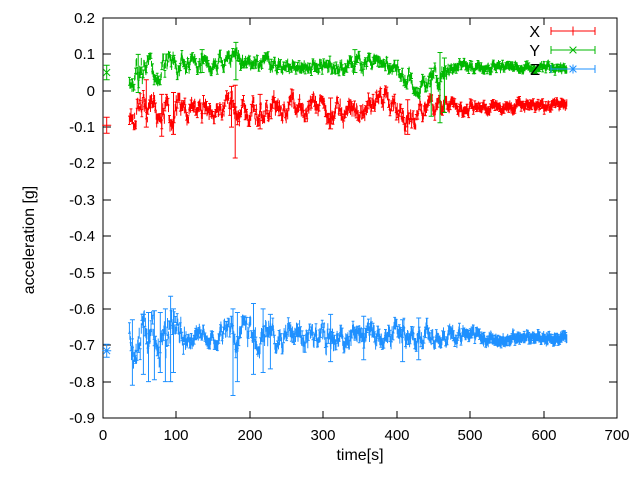 The image size is (640, 480). What do you see at coordinates (348, 339) in the screenshot?
I see `series-Z-band` at bounding box center [348, 339].